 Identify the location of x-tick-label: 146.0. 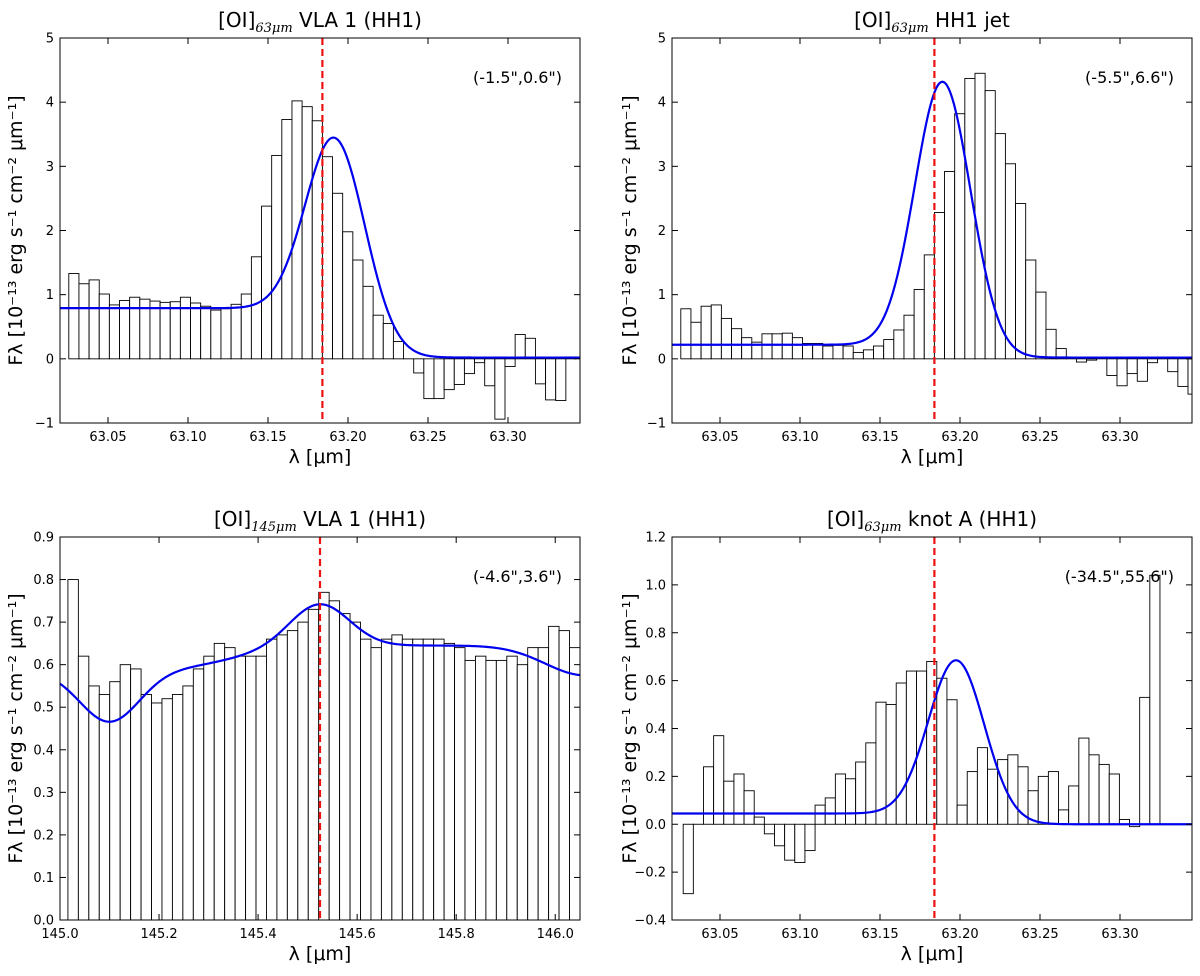
(555, 934).